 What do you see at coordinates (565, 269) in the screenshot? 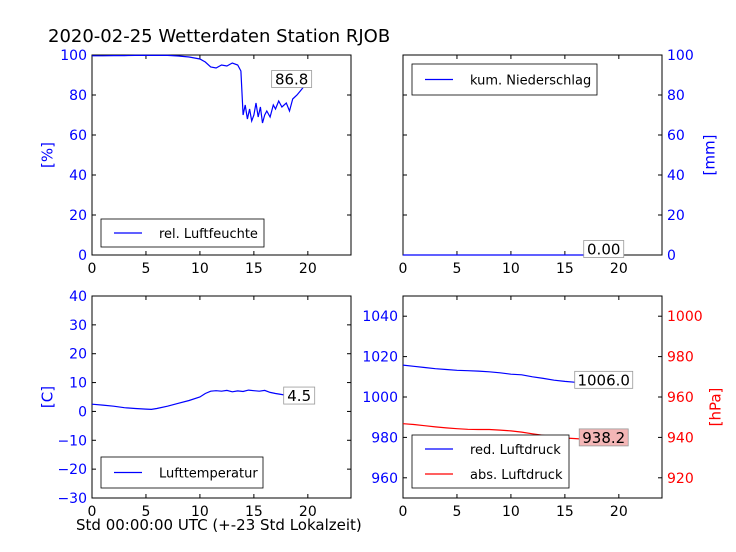
I see `precipitation-x-tick-label: 15` at bounding box center [565, 269].